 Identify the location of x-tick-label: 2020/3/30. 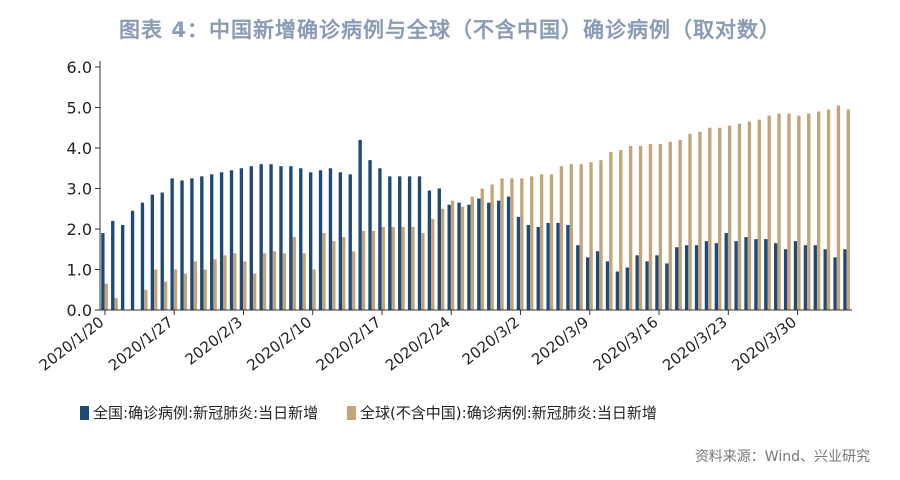
(764, 344).